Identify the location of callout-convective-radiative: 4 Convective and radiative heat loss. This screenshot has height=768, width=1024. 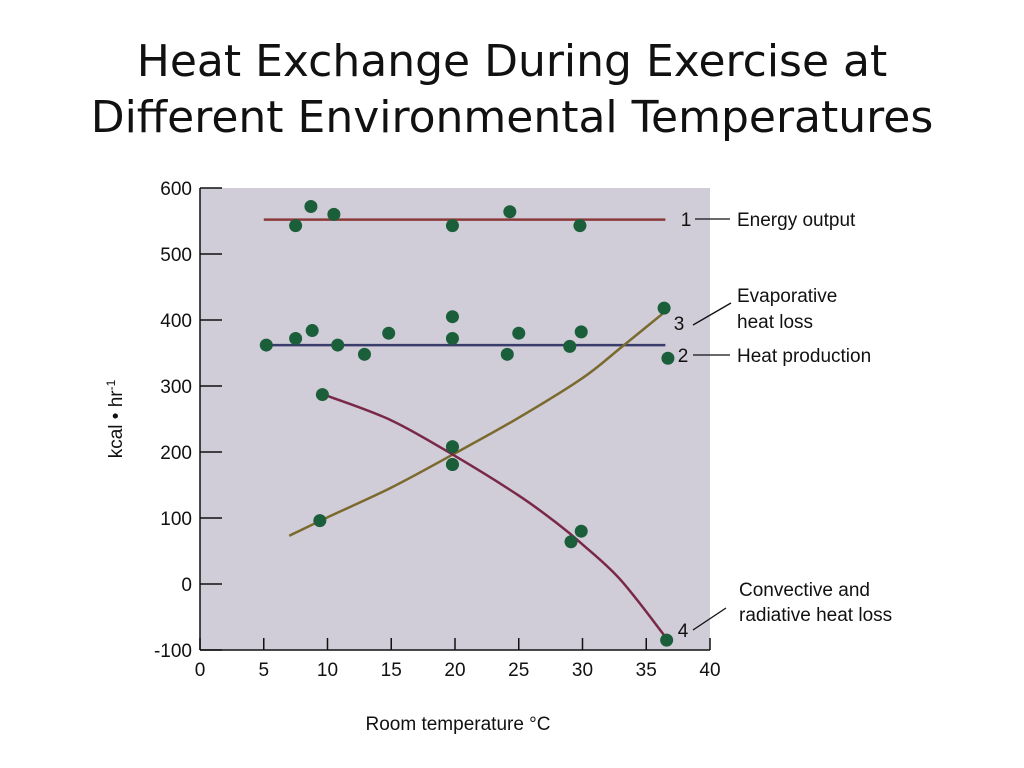
(785, 611).